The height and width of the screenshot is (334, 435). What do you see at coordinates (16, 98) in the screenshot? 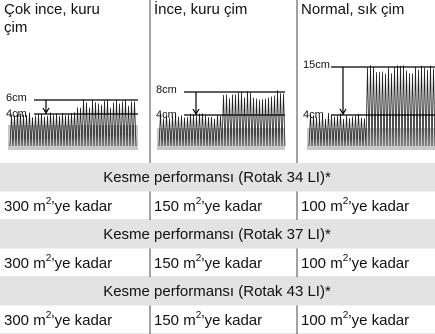
I see `height-label: 6cm` at bounding box center [16, 98].